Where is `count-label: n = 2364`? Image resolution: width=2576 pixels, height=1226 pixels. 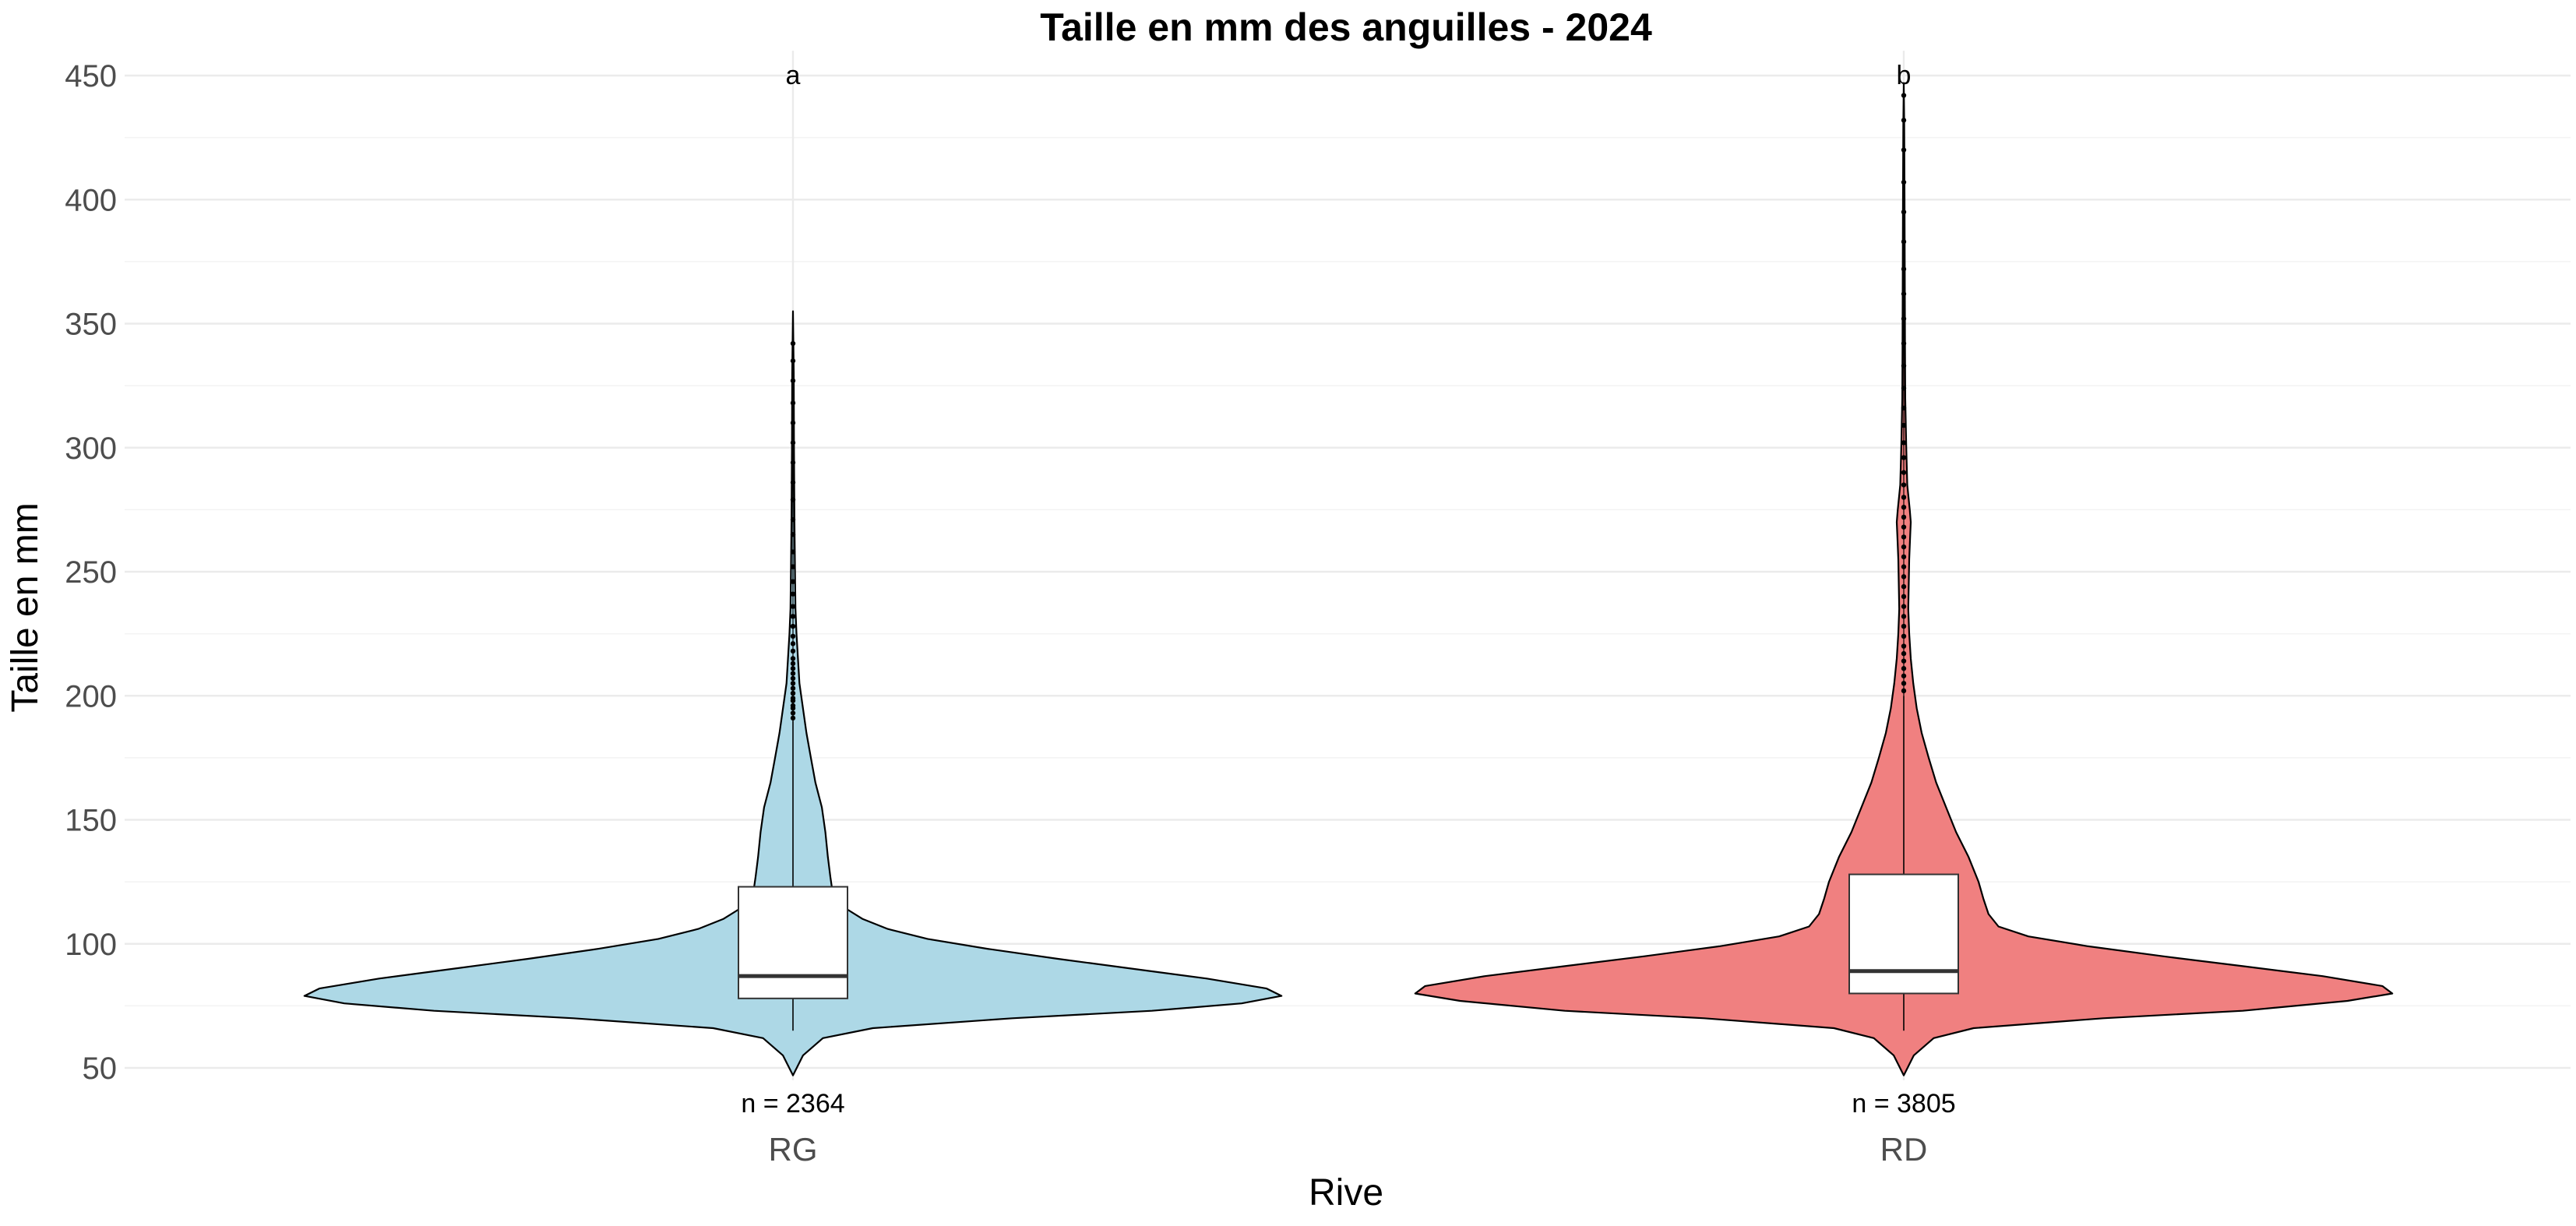 count-label: n = 2364 is located at coordinates (792, 1104).